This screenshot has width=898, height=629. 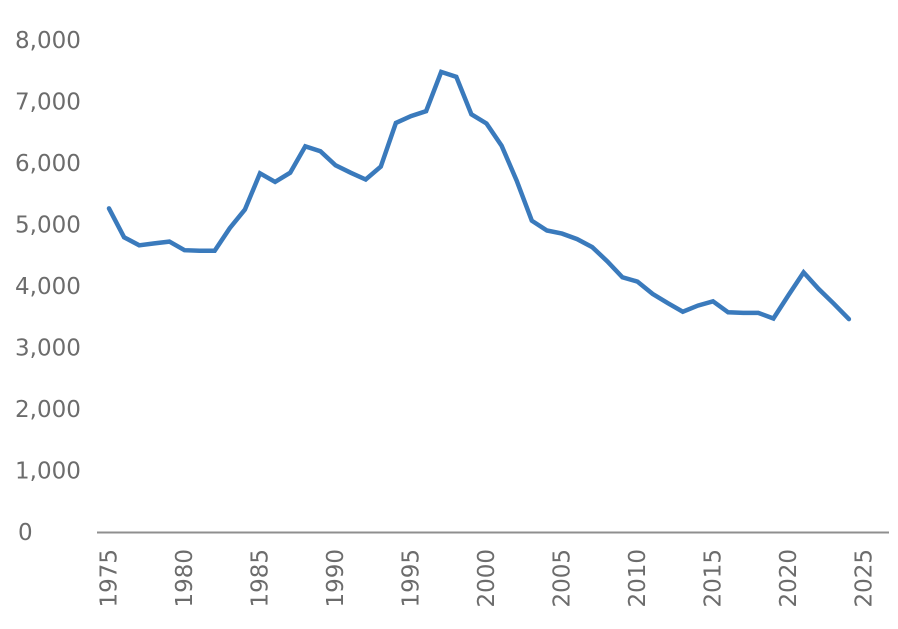 I want to click on x-axis-tick-label: 2005, so click(x=562, y=578).